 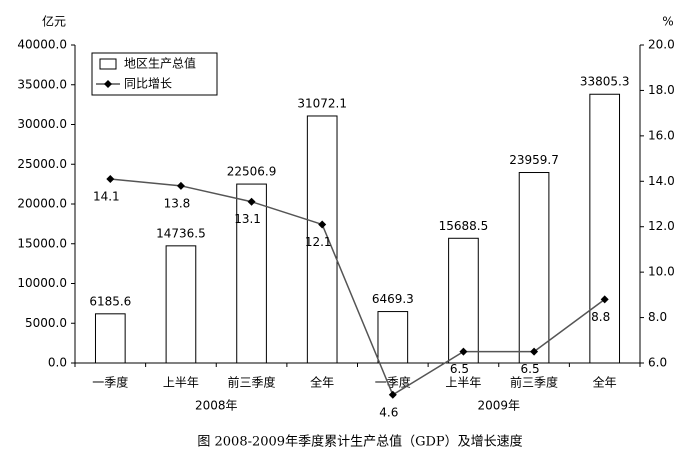 What do you see at coordinates (46, 323) in the screenshot?
I see `y-tick-label: 5000.0` at bounding box center [46, 323].